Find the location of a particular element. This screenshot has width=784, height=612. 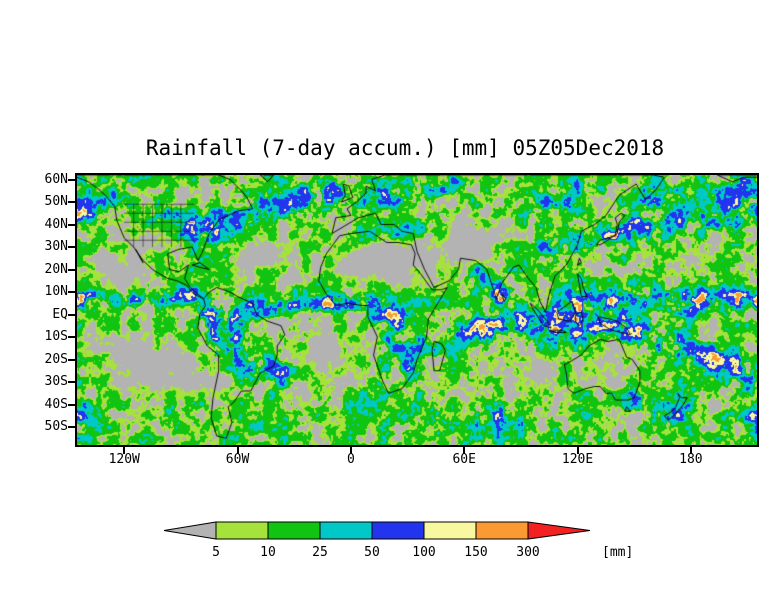

legend-unit-label: [mm] is located at coordinates (617, 552).